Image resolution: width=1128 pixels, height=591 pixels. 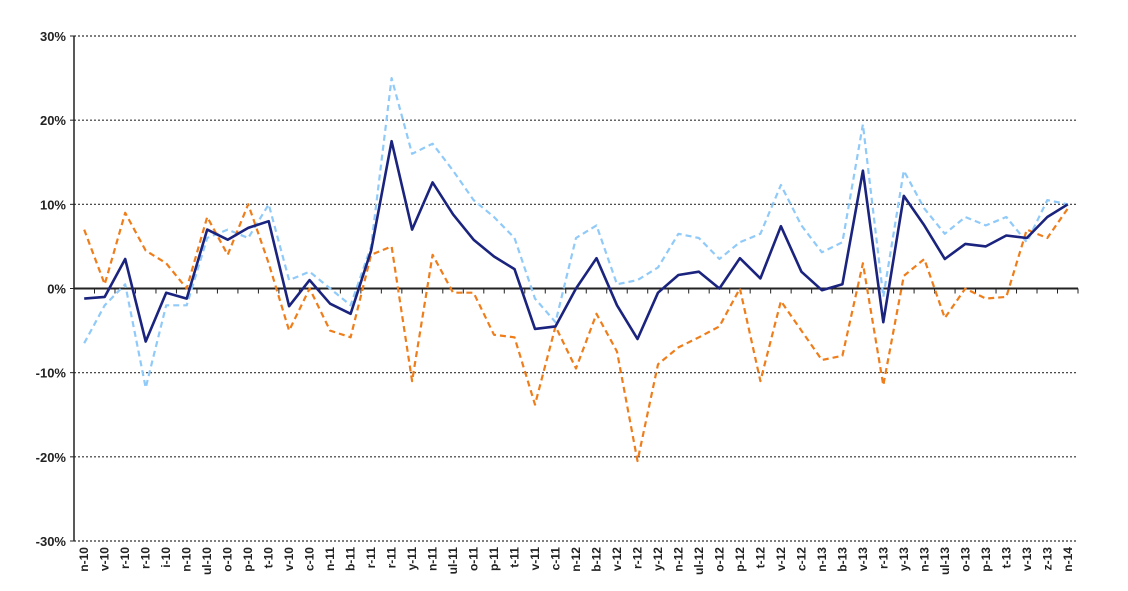 I want to click on y-tick-label: -10%, so click(x=51, y=373).